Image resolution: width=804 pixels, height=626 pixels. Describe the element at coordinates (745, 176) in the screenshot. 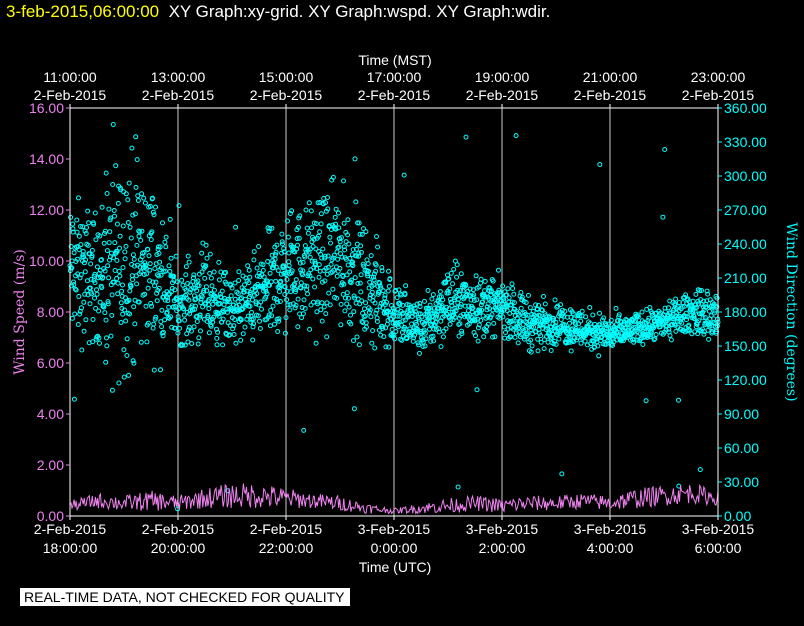

I see `right-tick-label: 300.00` at that location.